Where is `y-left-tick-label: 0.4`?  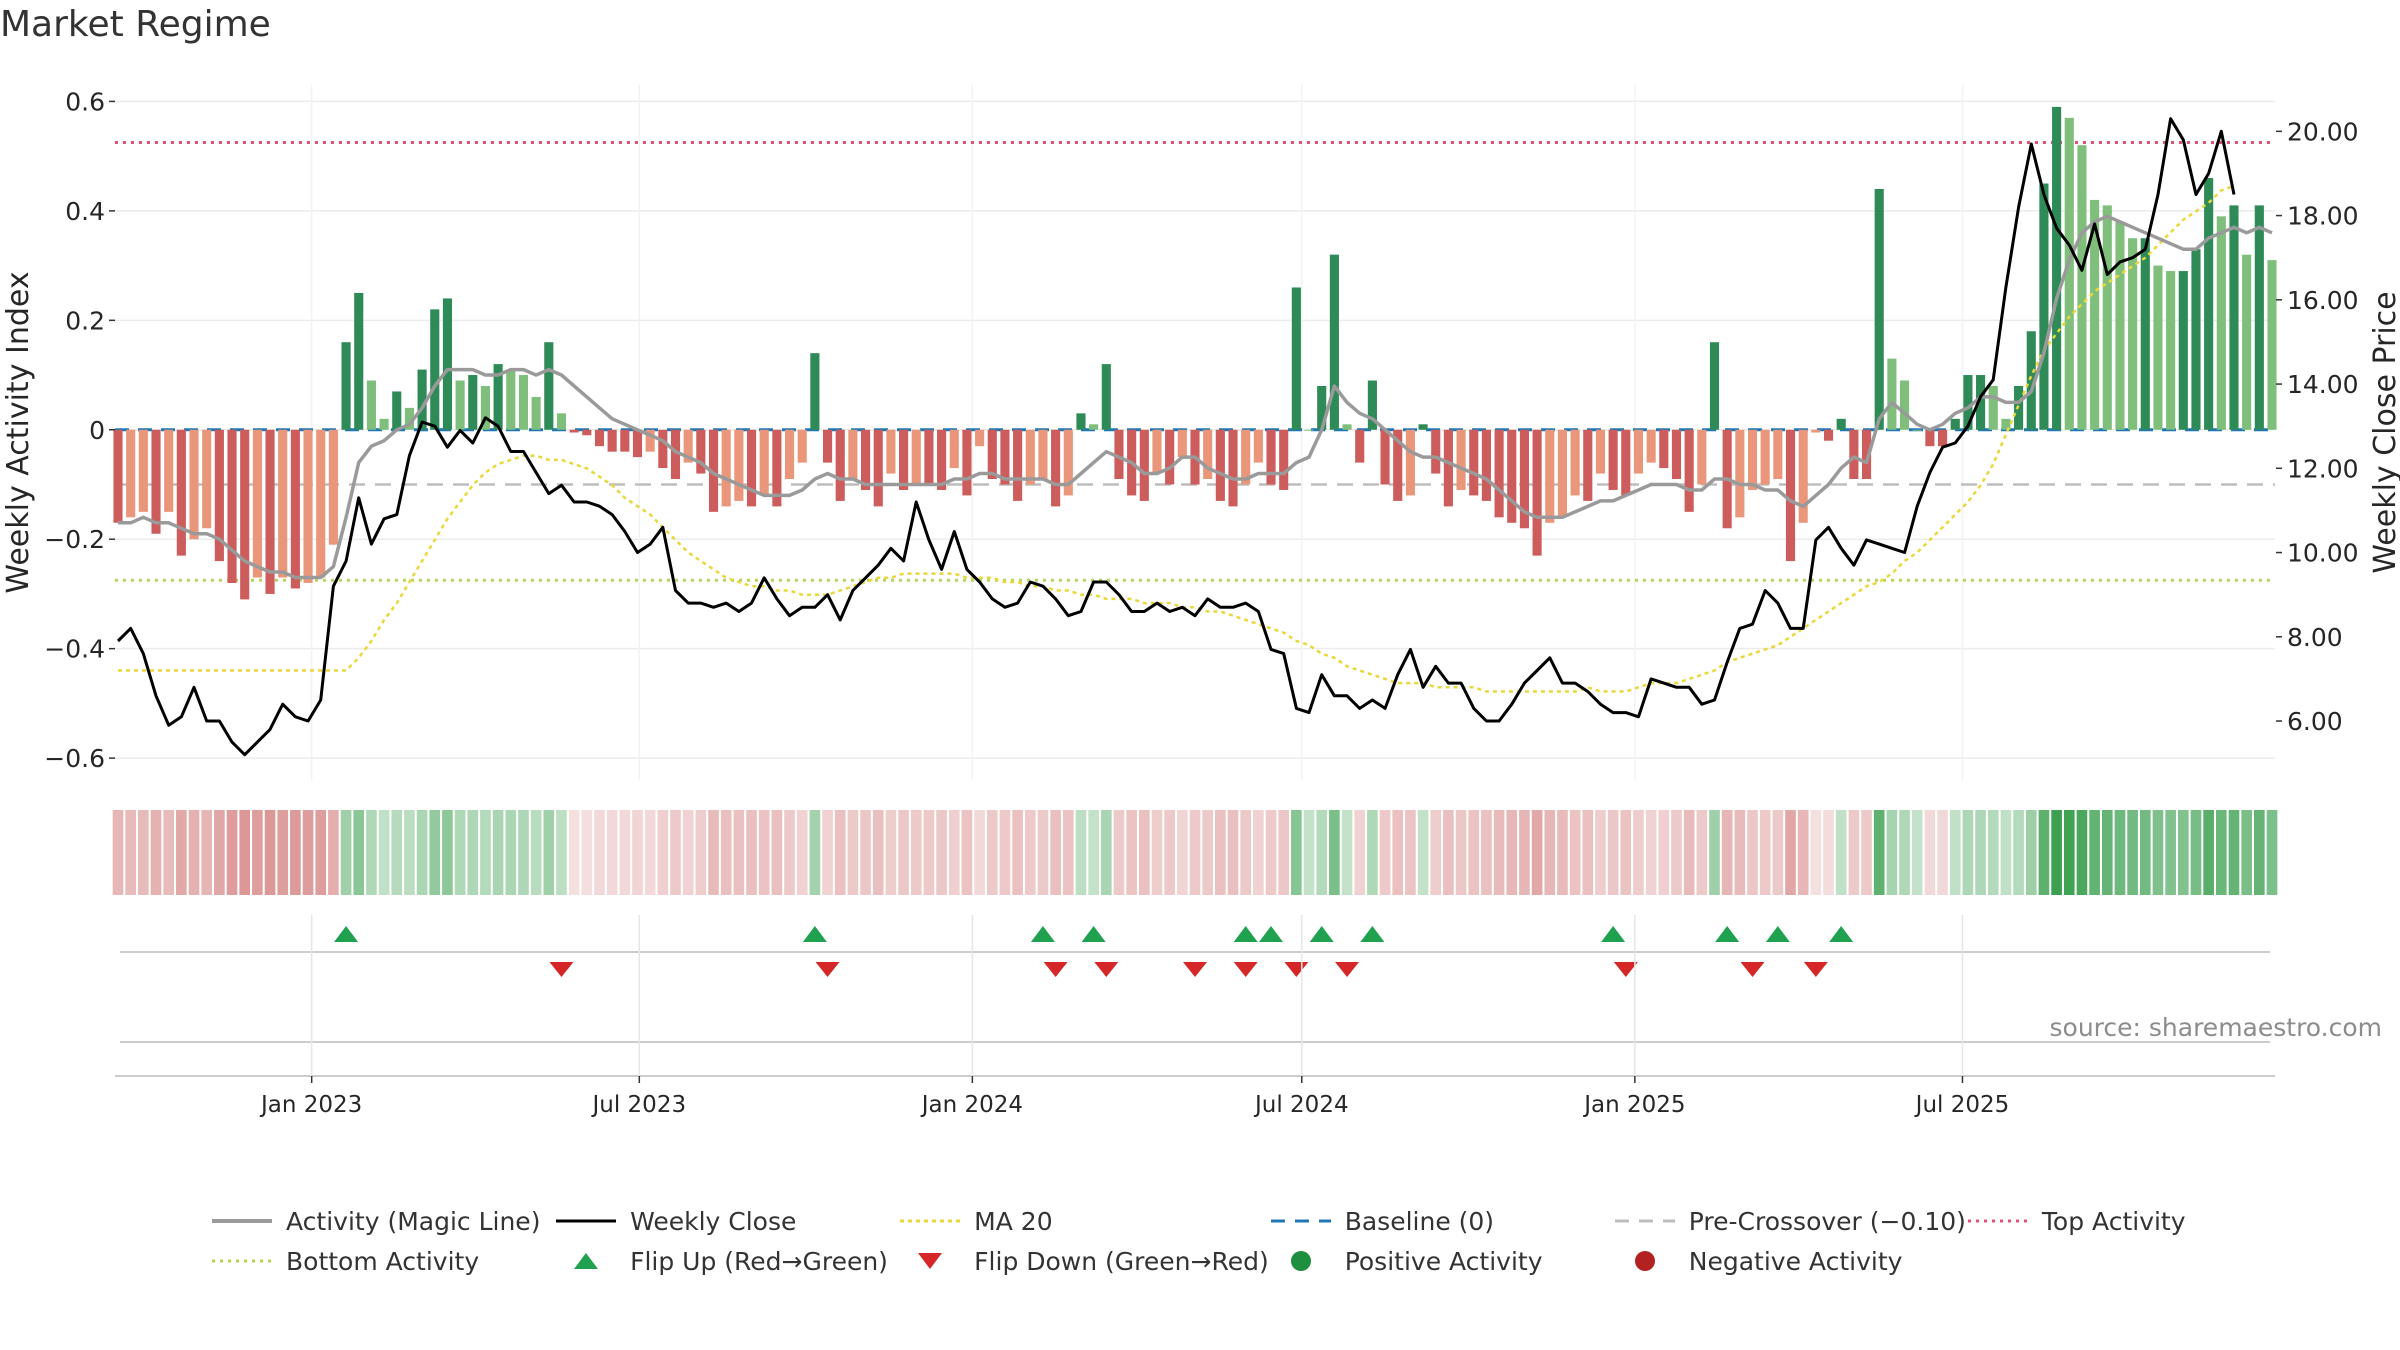 y-left-tick-label: 0.4 is located at coordinates (85, 211).